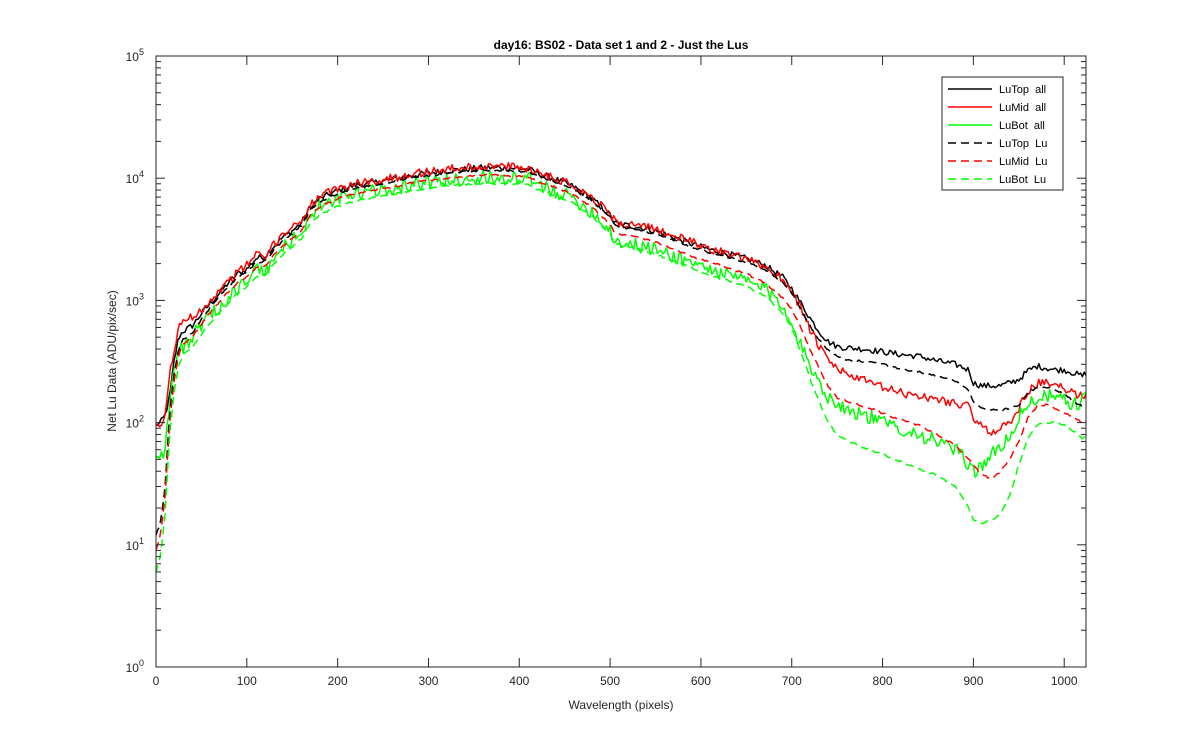  Describe the element at coordinates (112, 360) in the screenshot. I see `y-axis-title: Net Lu Data (ADU/pix/sec)` at that location.